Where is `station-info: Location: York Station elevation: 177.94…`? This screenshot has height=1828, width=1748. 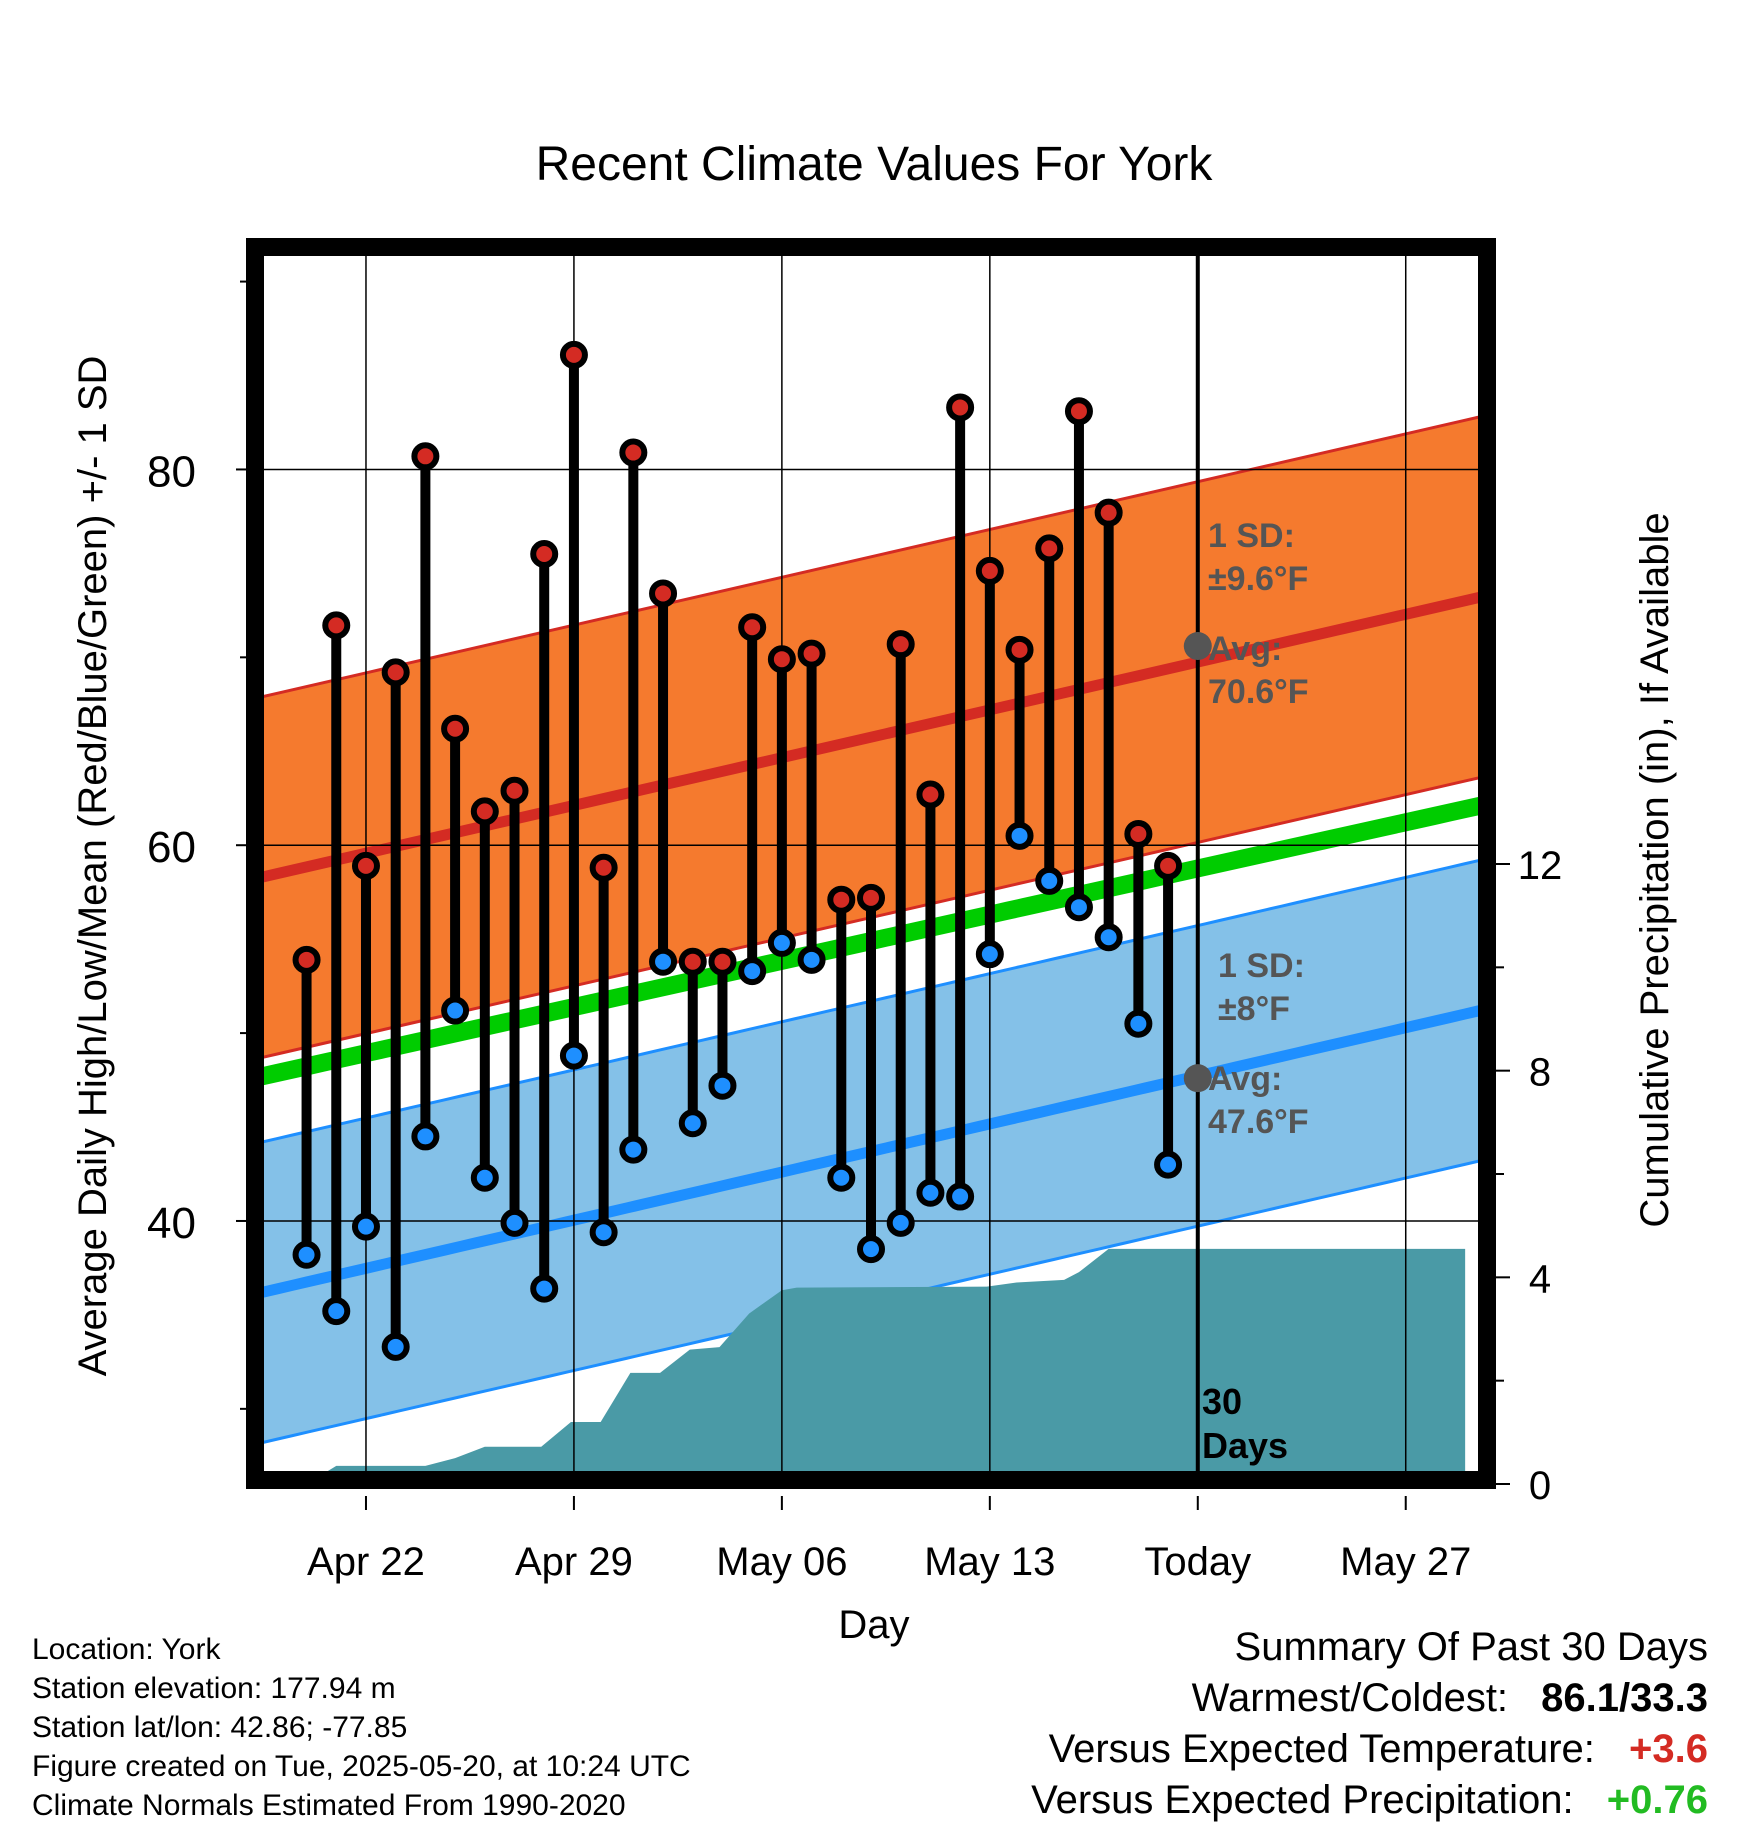
station-info: Location: York Station elevation: 177.94… is located at coordinates (361, 1727).